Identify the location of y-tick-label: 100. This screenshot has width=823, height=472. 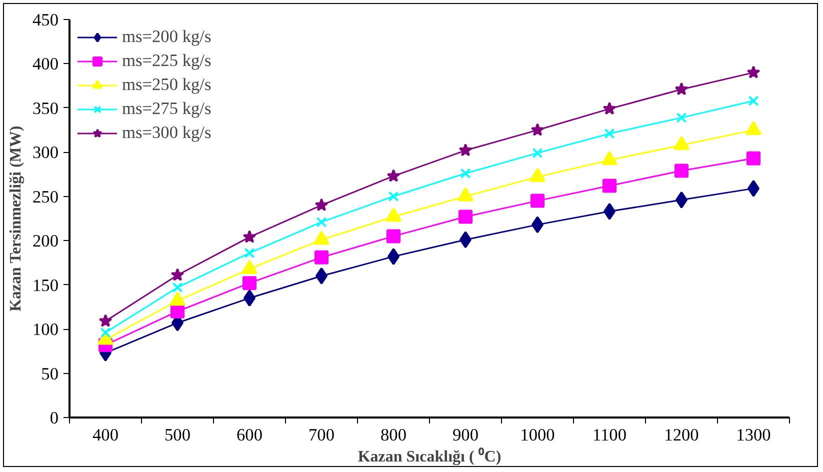
(45, 330).